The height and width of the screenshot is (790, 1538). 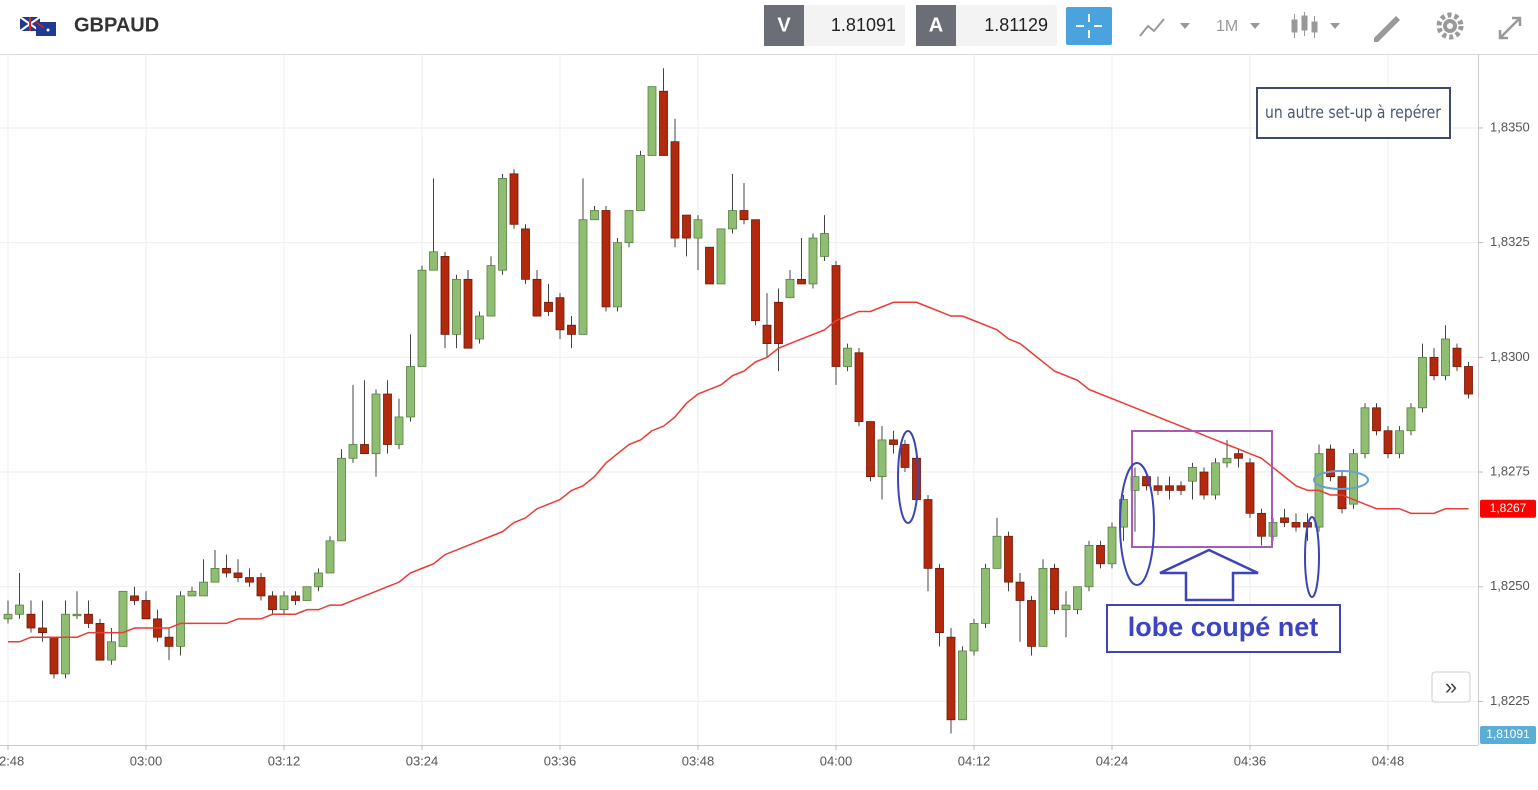 What do you see at coordinates (1450, 26) in the screenshot?
I see `settings-button` at bounding box center [1450, 26].